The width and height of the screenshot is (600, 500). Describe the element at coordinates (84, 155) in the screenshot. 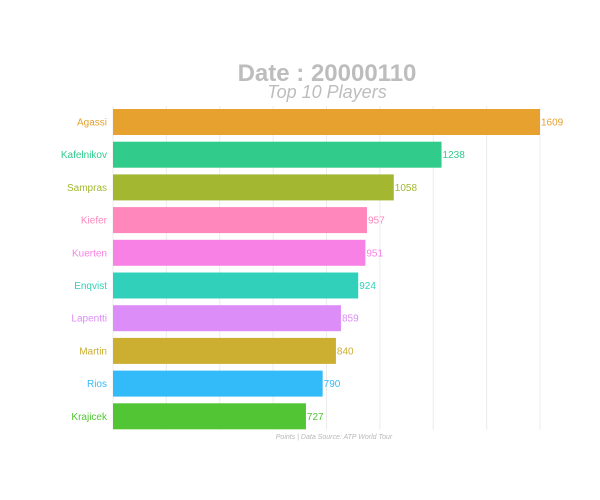

I see `category-label: Kafelnikov` at that location.